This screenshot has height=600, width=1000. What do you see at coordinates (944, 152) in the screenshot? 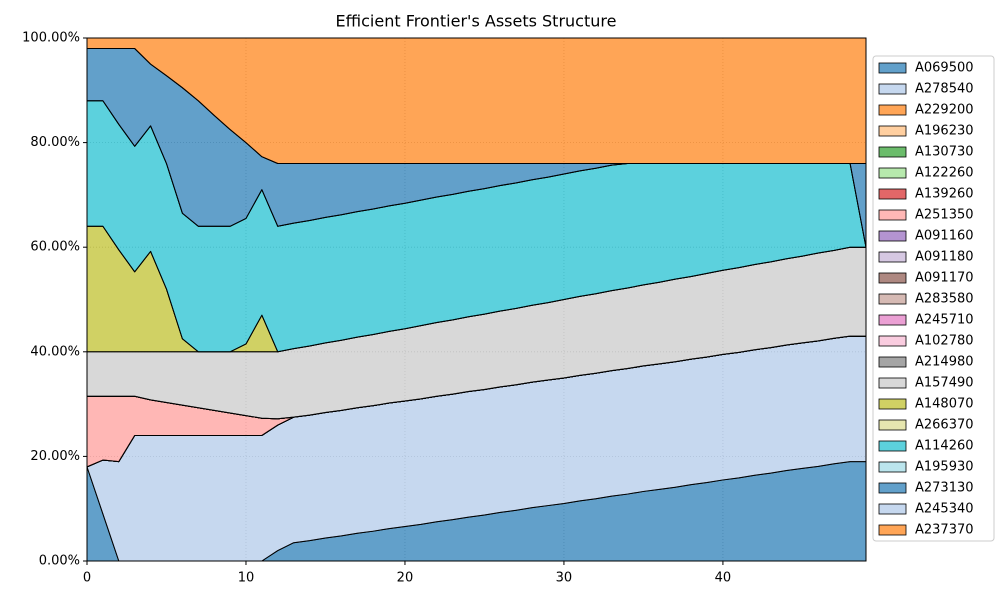
I see `legend-label: A130730` at bounding box center [944, 152].